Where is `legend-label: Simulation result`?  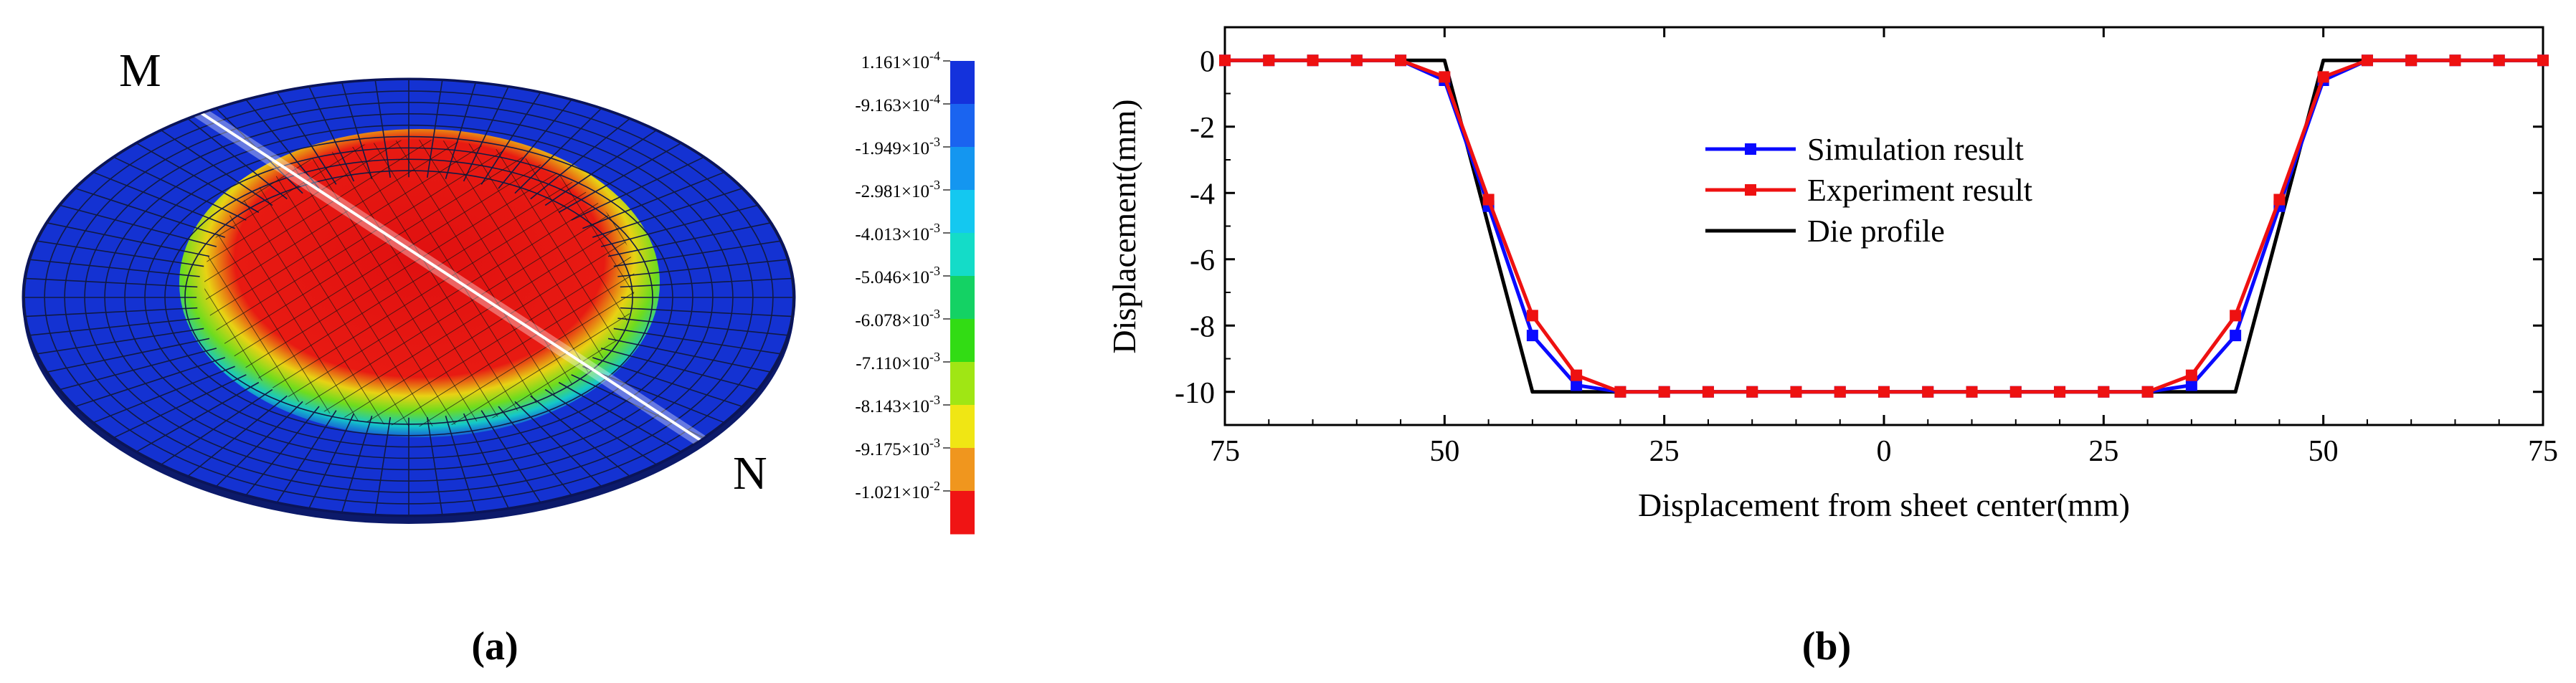
legend-label: Simulation result is located at coordinates (1915, 149).